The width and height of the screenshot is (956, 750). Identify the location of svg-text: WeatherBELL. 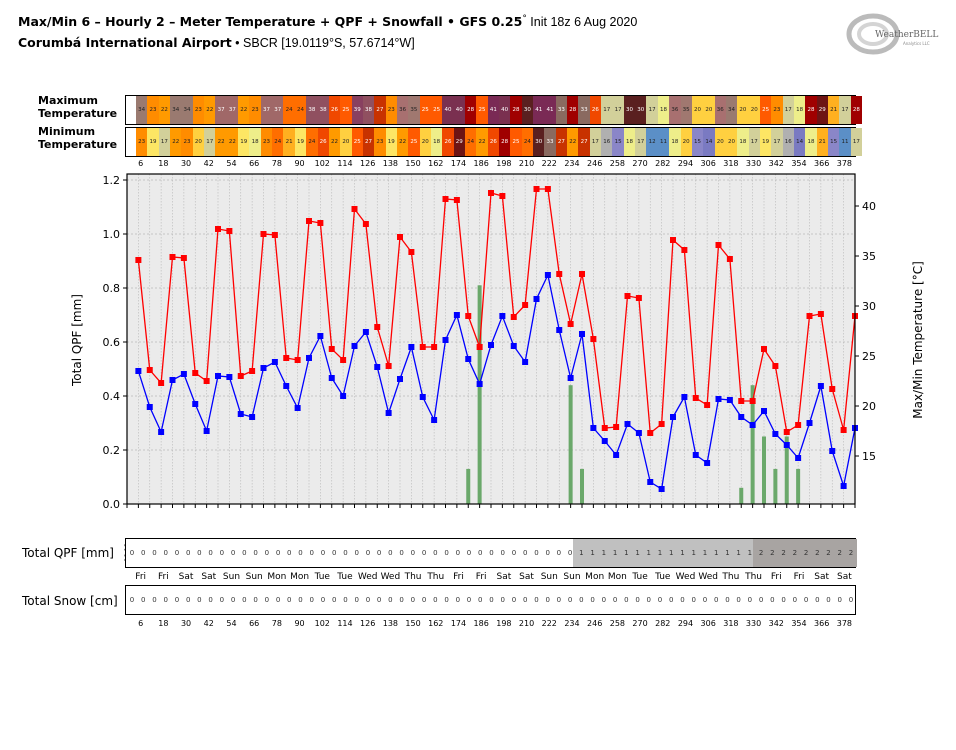
(906, 35).